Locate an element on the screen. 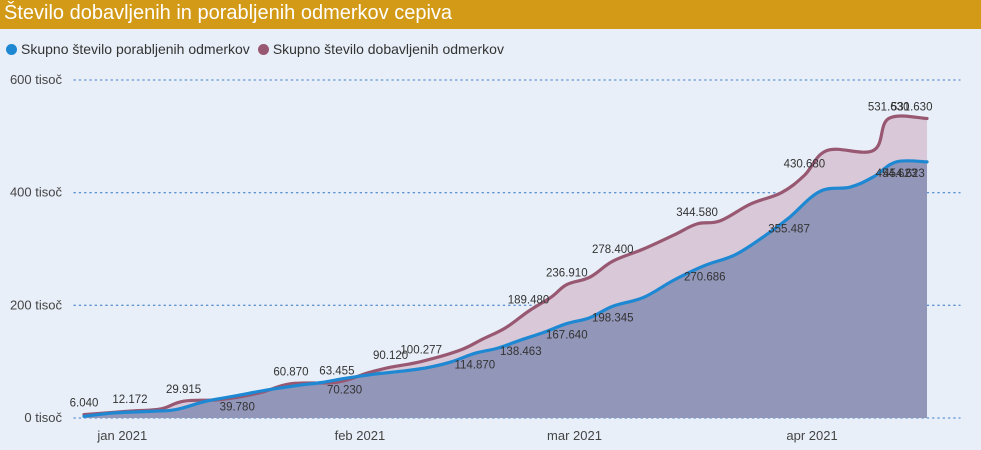  delivered-data-label-0: 6.040 is located at coordinates (84, 404).